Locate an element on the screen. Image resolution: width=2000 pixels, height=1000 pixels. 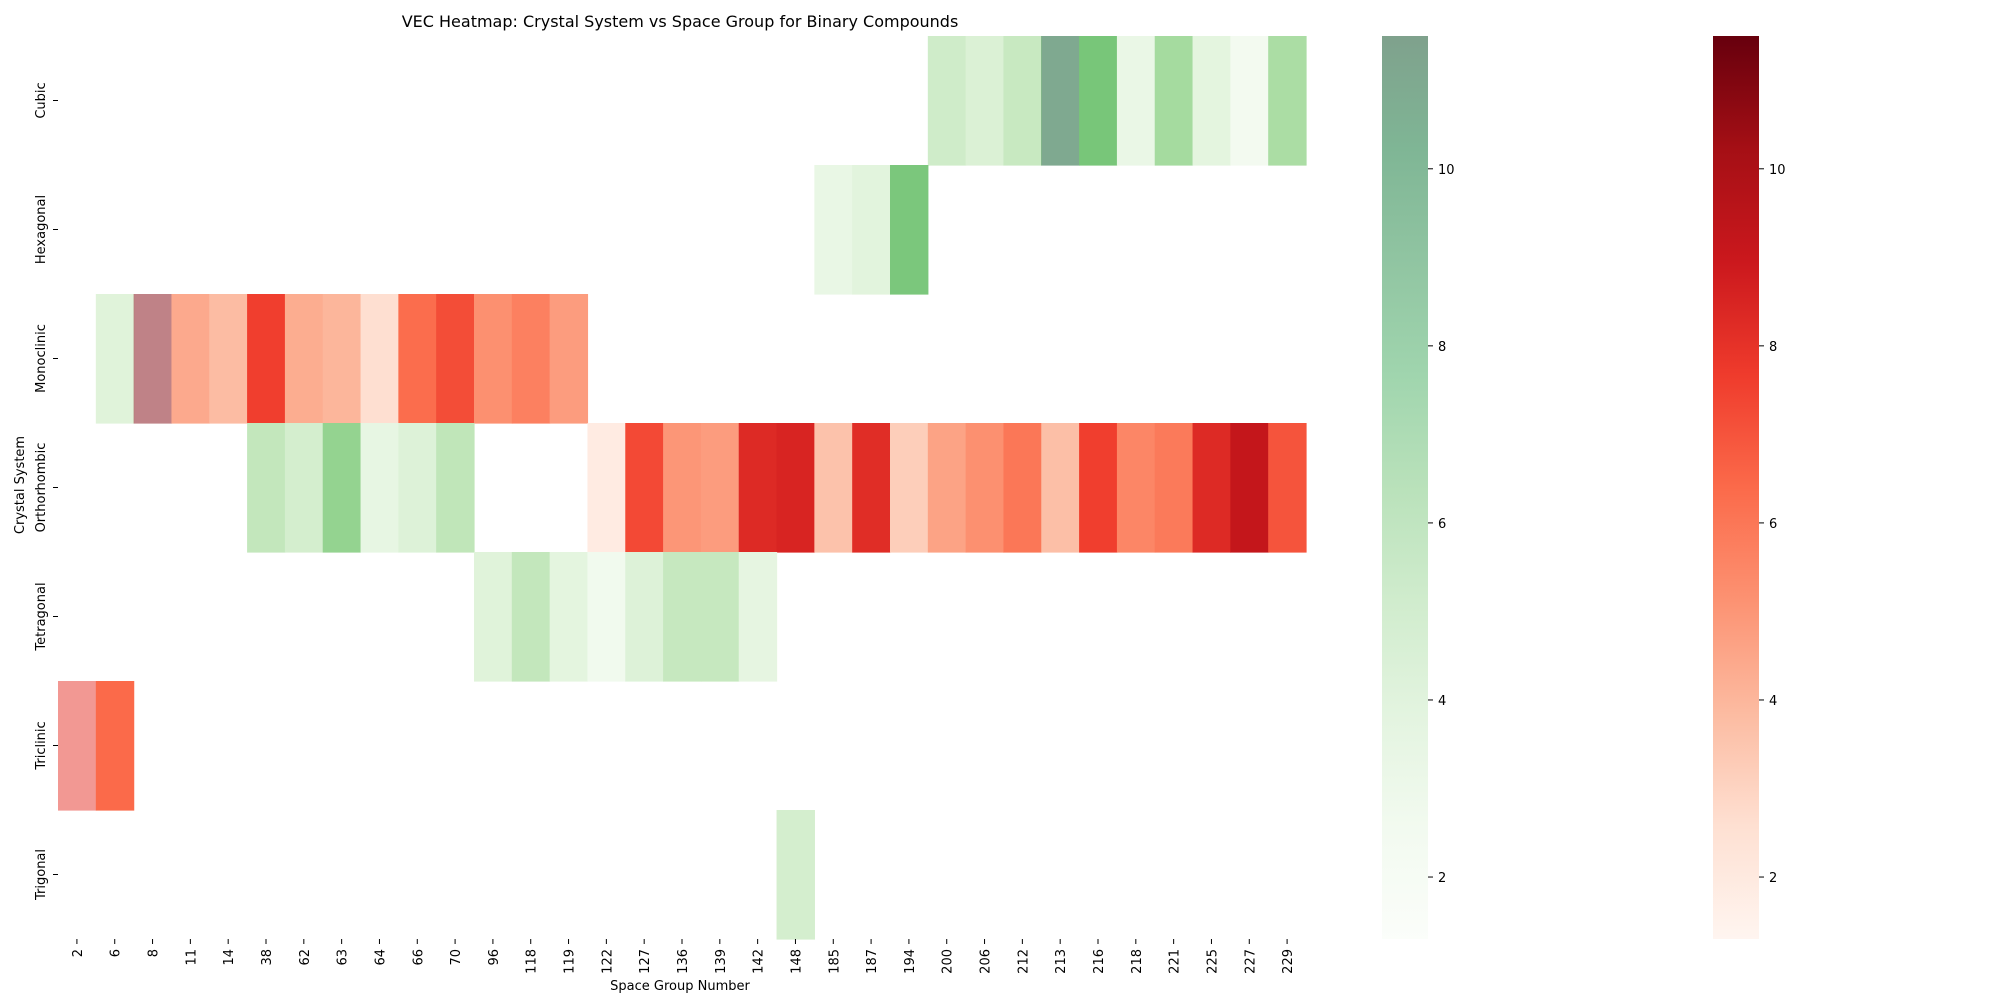
y-tick-label: Trigonal is located at coordinates (41, 875).